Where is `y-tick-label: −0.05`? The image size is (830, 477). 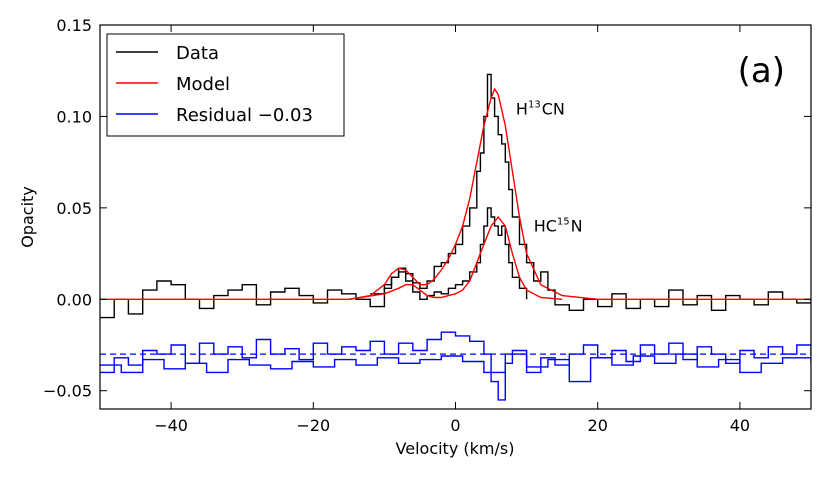
y-tick-label: −0.05 is located at coordinates (67, 391).